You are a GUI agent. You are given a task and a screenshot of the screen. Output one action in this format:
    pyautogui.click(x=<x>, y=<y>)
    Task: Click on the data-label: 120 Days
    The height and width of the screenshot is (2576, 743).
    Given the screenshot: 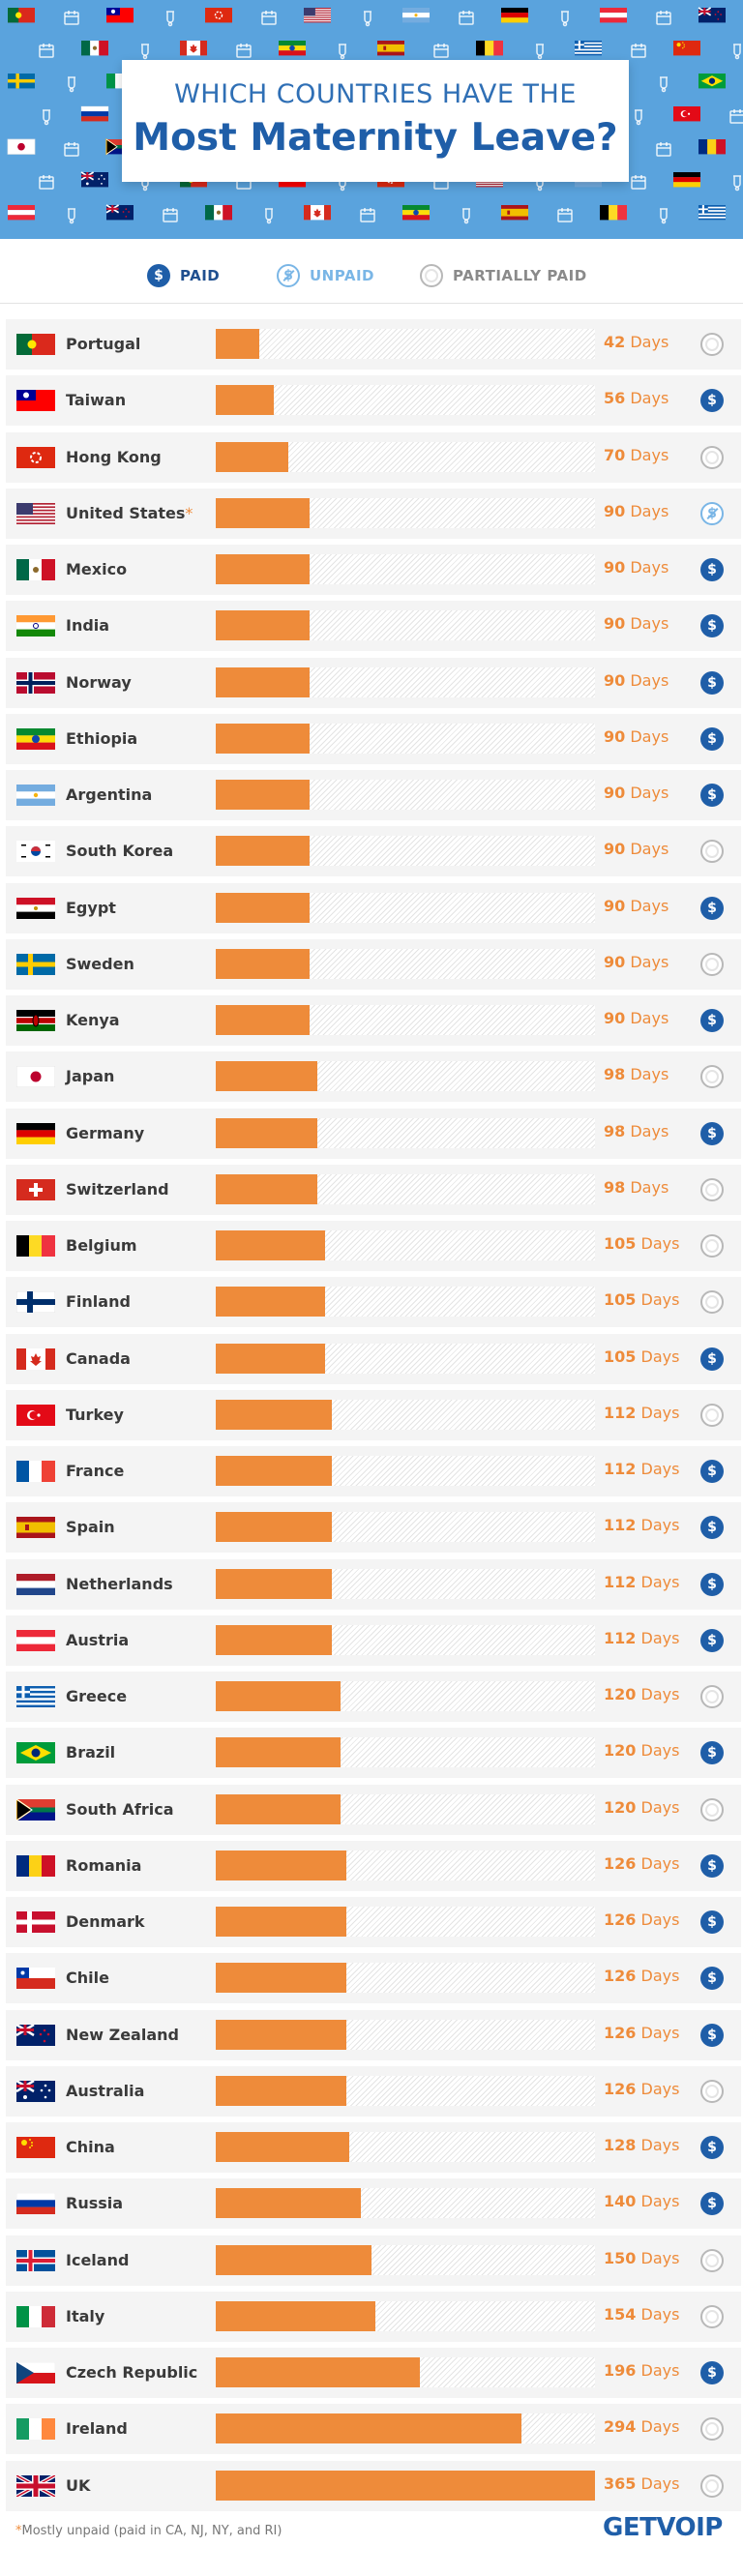 What is the action you would take?
    pyautogui.click(x=641, y=1694)
    